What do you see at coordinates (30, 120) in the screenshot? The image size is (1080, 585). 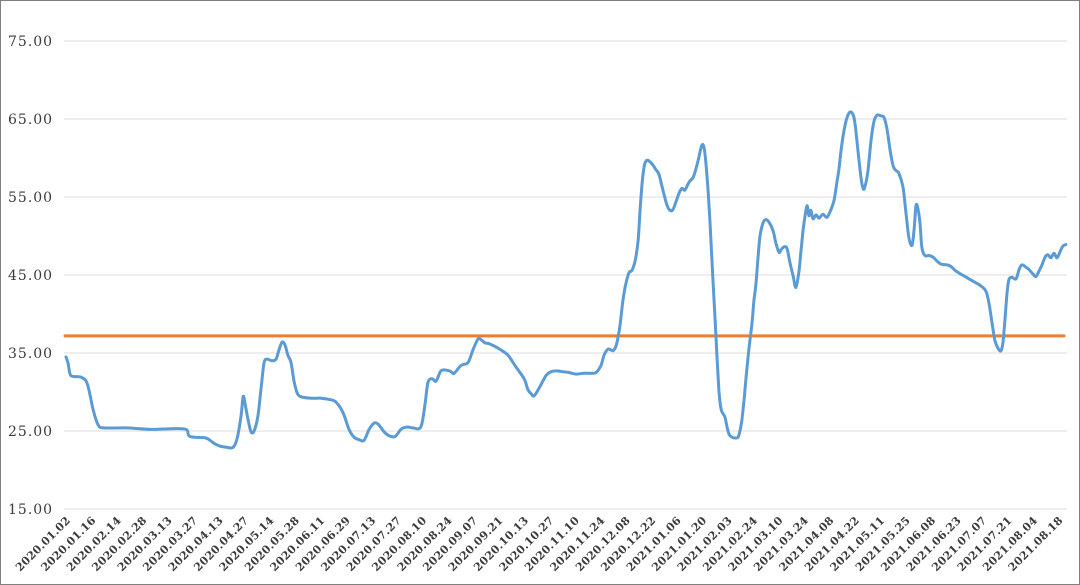 I see `y-tick-label: 65.00` at bounding box center [30, 120].